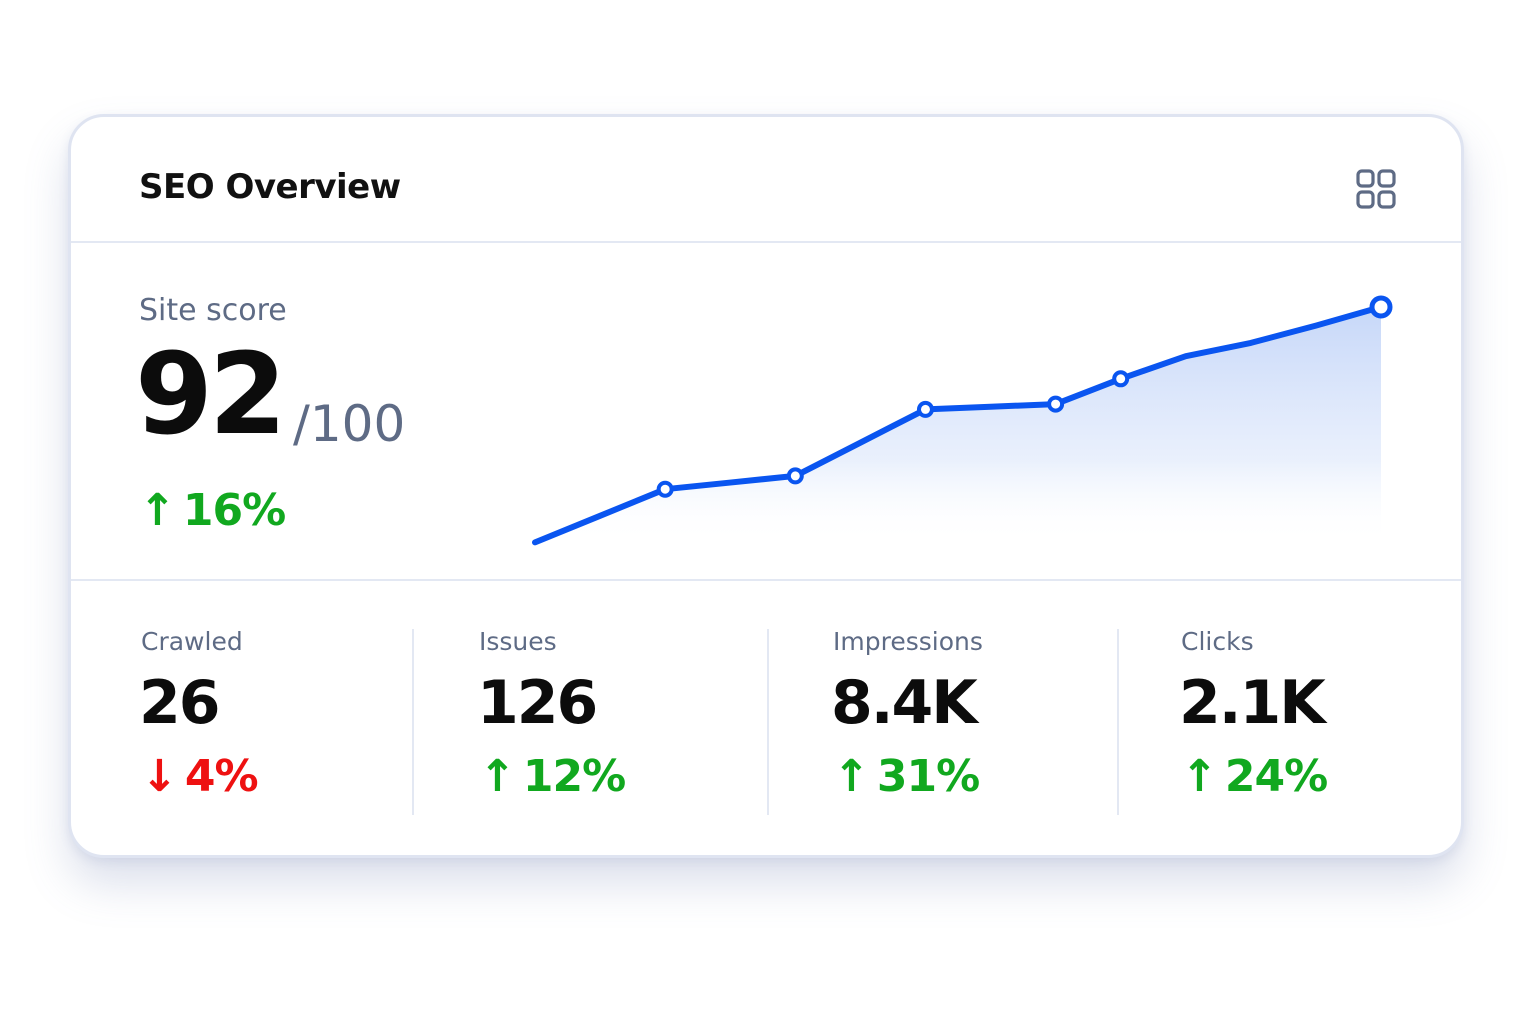 The image size is (1536, 1024). I want to click on grid-icon, so click(1376, 189).